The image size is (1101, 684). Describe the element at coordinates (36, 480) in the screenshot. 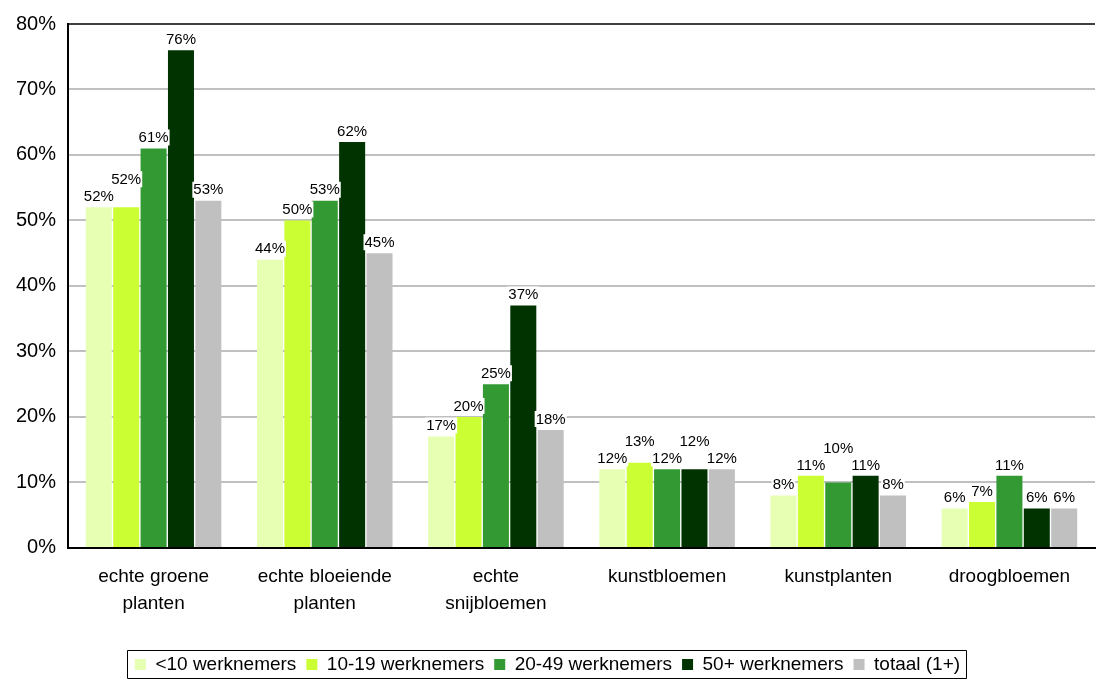

I see `y-tick-label: 10%` at that location.